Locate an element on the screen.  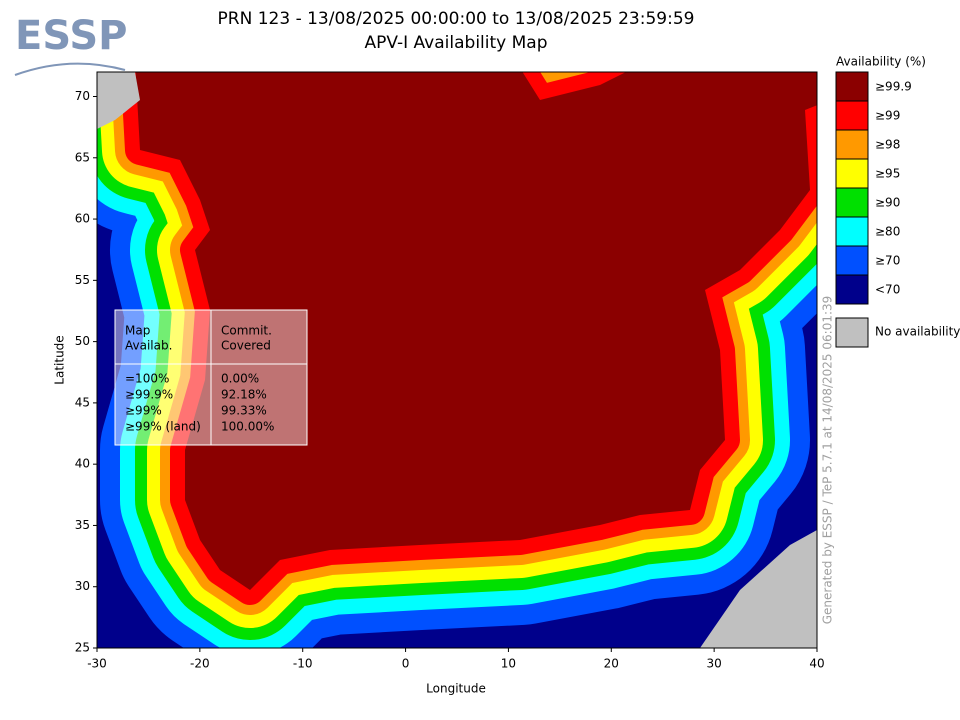
x-tick-label: -20 is located at coordinates (200, 664).